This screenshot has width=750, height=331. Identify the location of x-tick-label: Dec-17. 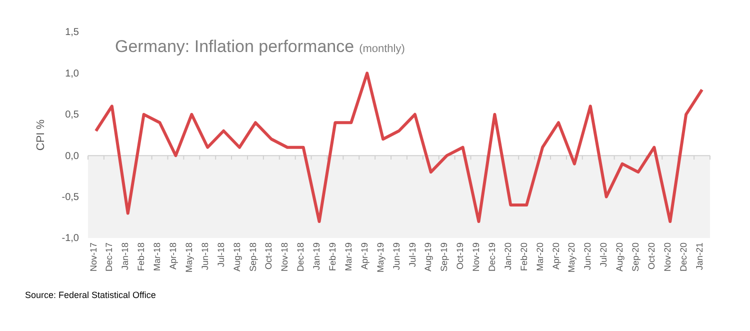
(109, 257).